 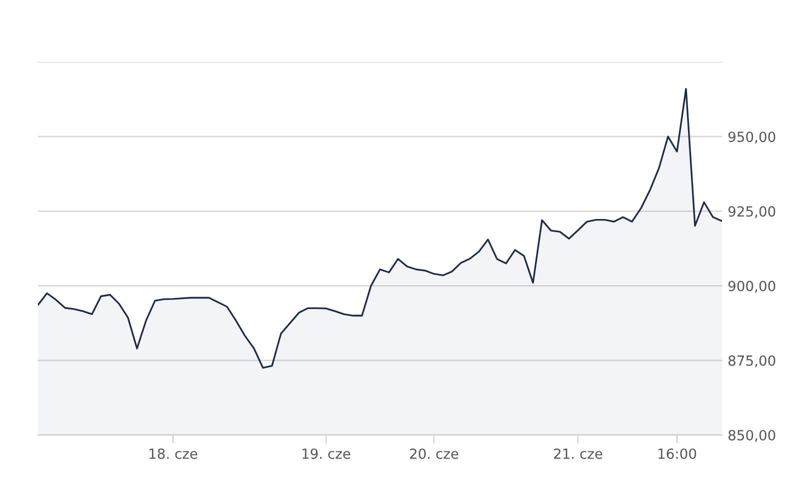 What do you see at coordinates (174, 453) in the screenshot?
I see `x-tick-label: 18. cze` at bounding box center [174, 453].